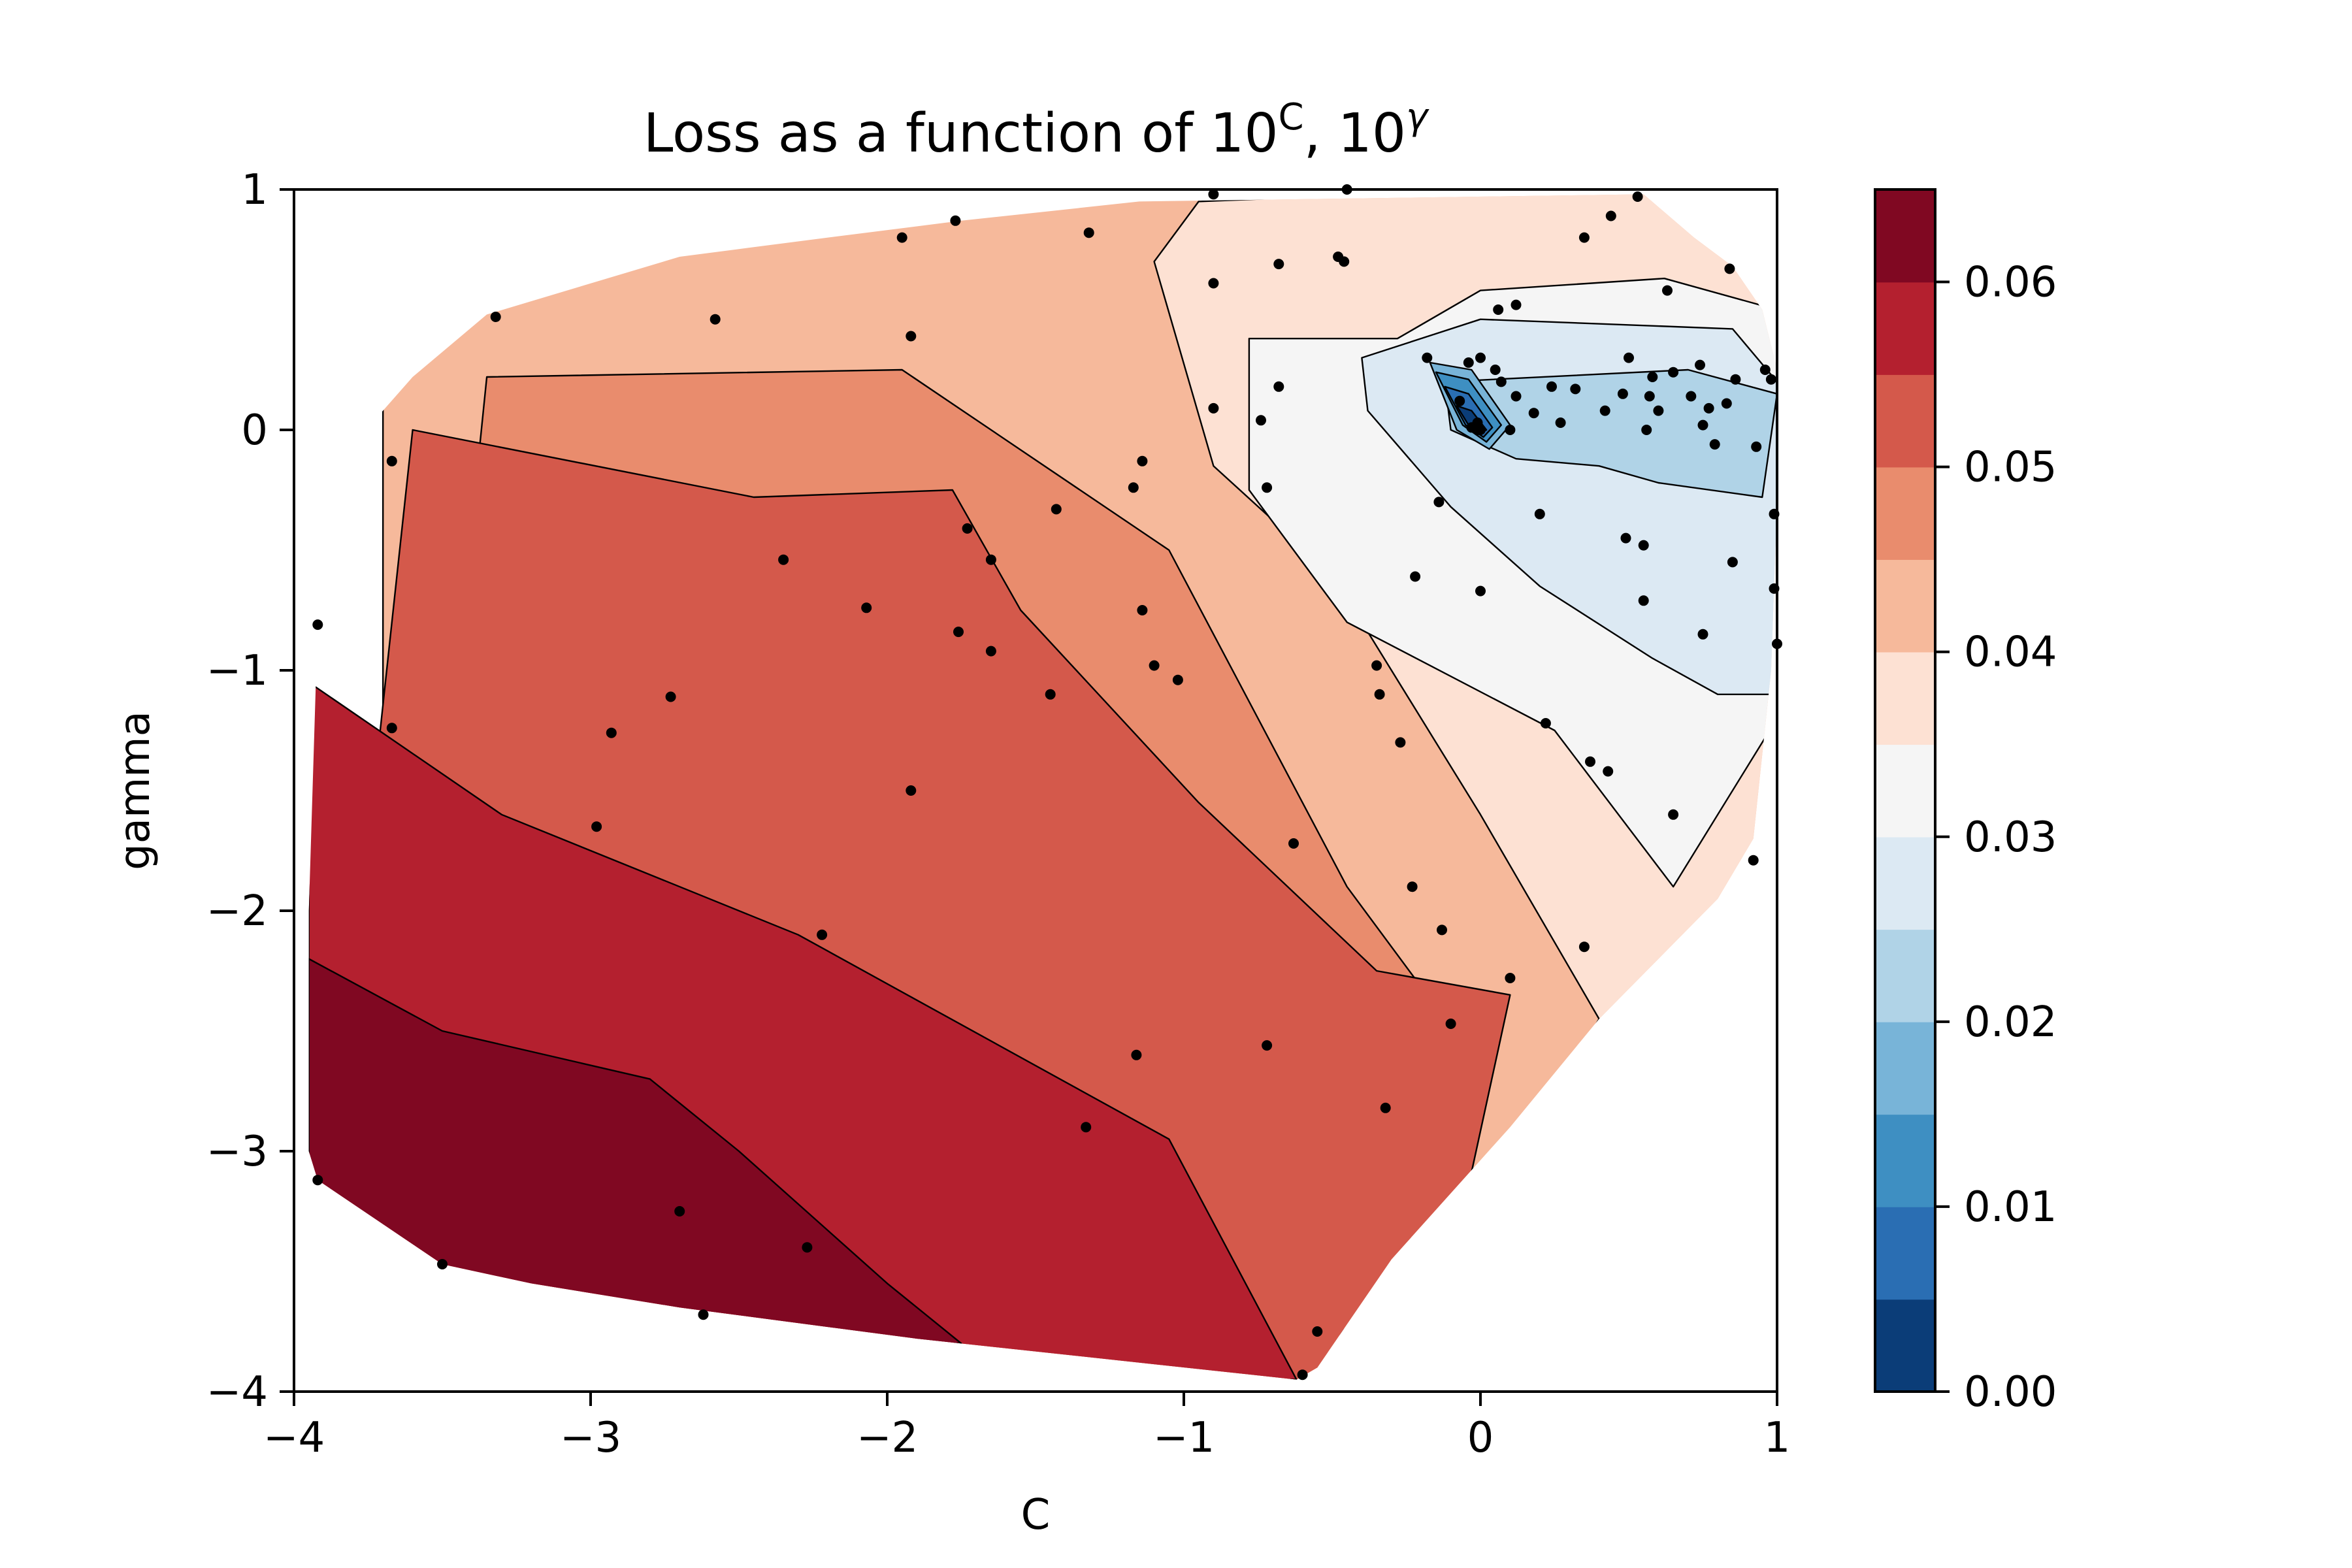 This screenshot has width=2352, height=1568. What do you see at coordinates (961, 134) in the screenshot?
I see `chart-title-text: Loss as a function of 10` at bounding box center [961, 134].